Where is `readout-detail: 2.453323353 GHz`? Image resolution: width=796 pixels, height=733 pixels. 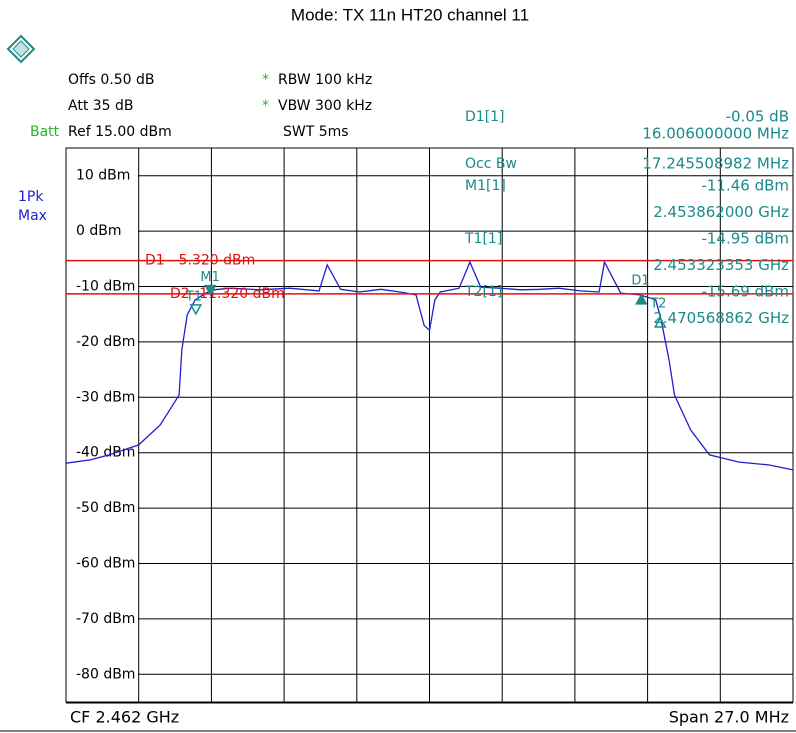
readout-detail: 2.453323353 GHz is located at coordinates (721, 265).